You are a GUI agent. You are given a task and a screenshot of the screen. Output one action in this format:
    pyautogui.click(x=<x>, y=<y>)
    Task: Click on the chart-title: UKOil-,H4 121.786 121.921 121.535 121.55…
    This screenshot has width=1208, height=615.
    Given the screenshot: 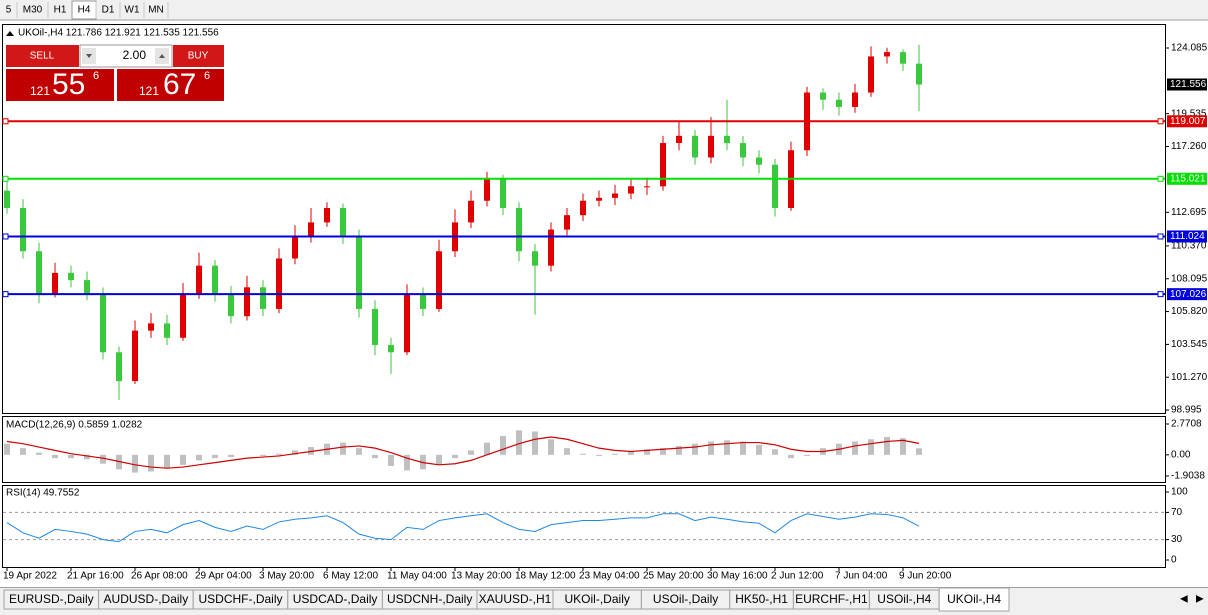 What is the action you would take?
    pyautogui.click(x=118, y=33)
    